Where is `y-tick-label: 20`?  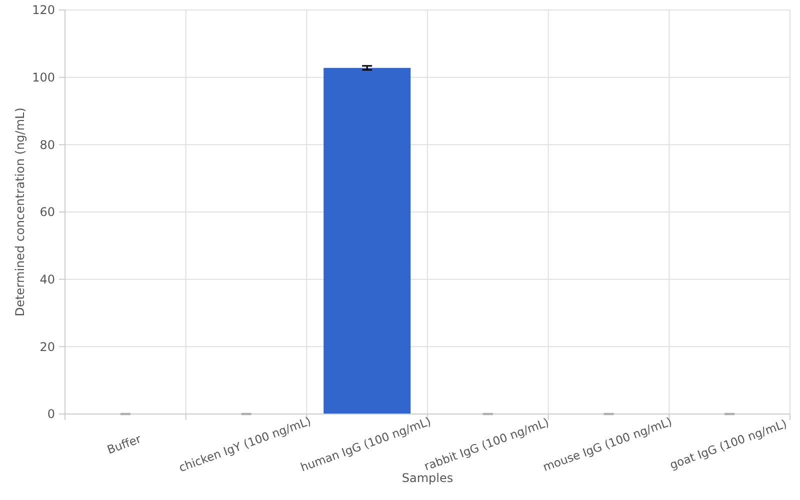
y-tick-label: 20 is located at coordinates (47, 347).